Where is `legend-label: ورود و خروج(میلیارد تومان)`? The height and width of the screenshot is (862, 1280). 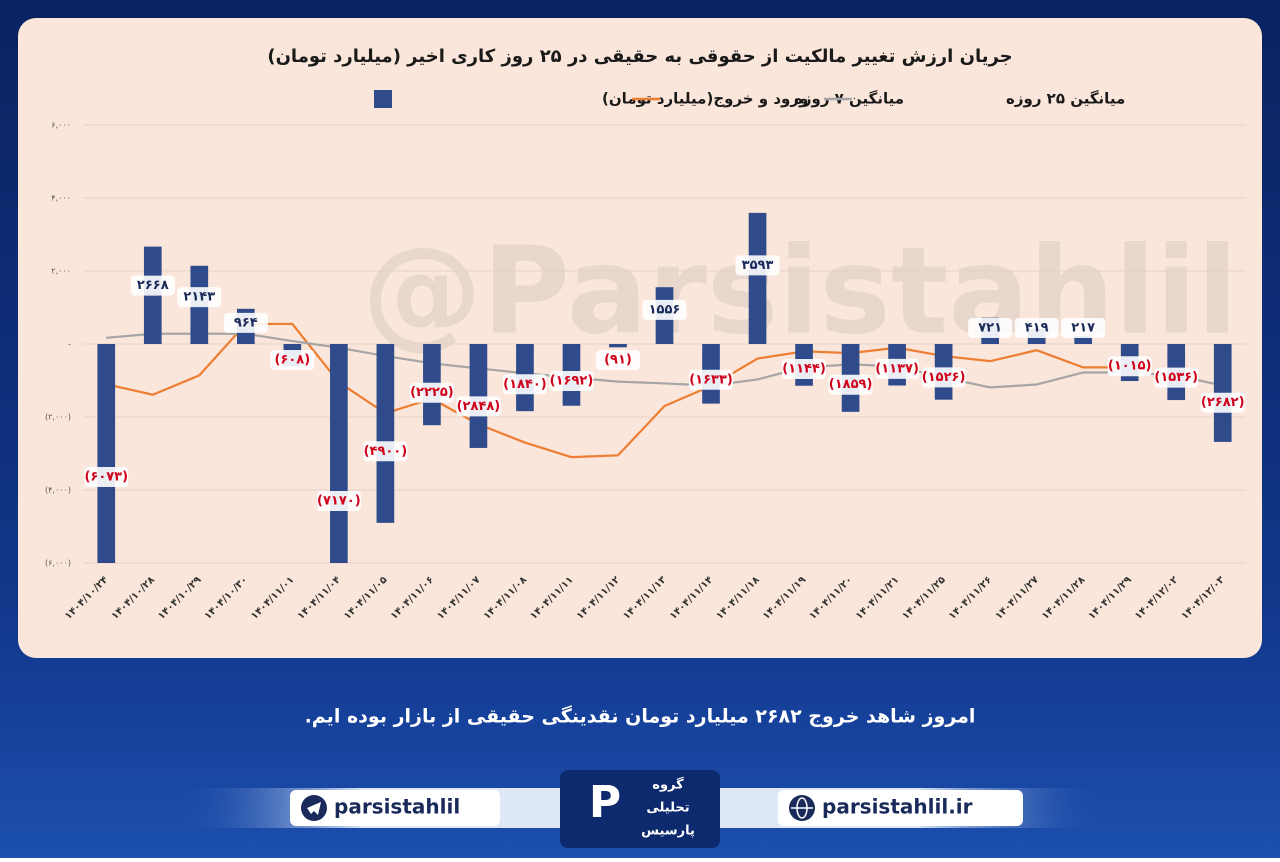
legend-label: ورود و خروج(میلیارد تومان) is located at coordinates (705, 99).